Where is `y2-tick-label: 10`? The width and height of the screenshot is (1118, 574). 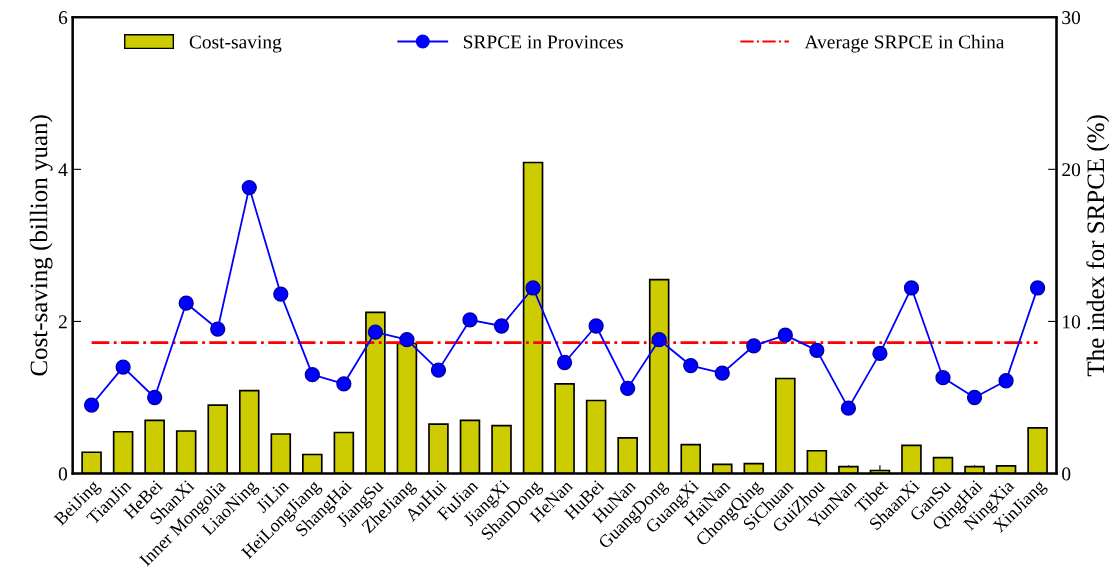 y2-tick-label: 10 is located at coordinates (1072, 322).